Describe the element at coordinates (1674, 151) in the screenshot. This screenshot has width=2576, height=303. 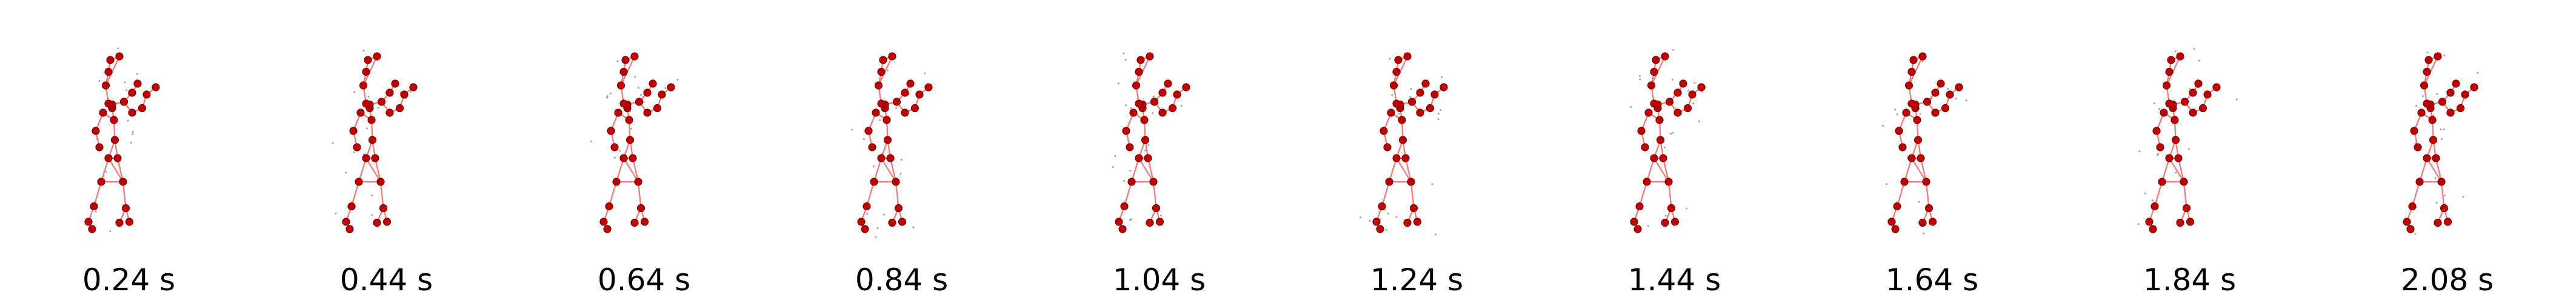
I see `frame-panel: 1.44 s` at that location.